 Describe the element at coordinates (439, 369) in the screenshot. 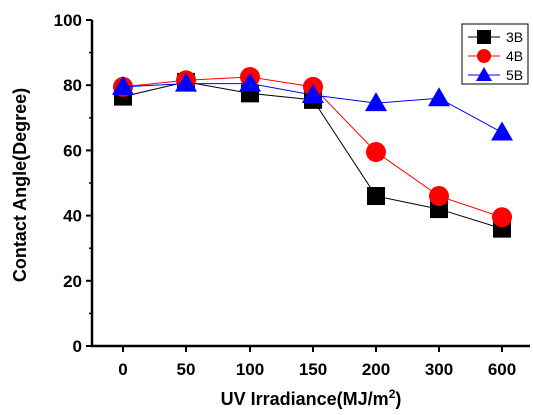

I see `x-tick-label: 300` at that location.